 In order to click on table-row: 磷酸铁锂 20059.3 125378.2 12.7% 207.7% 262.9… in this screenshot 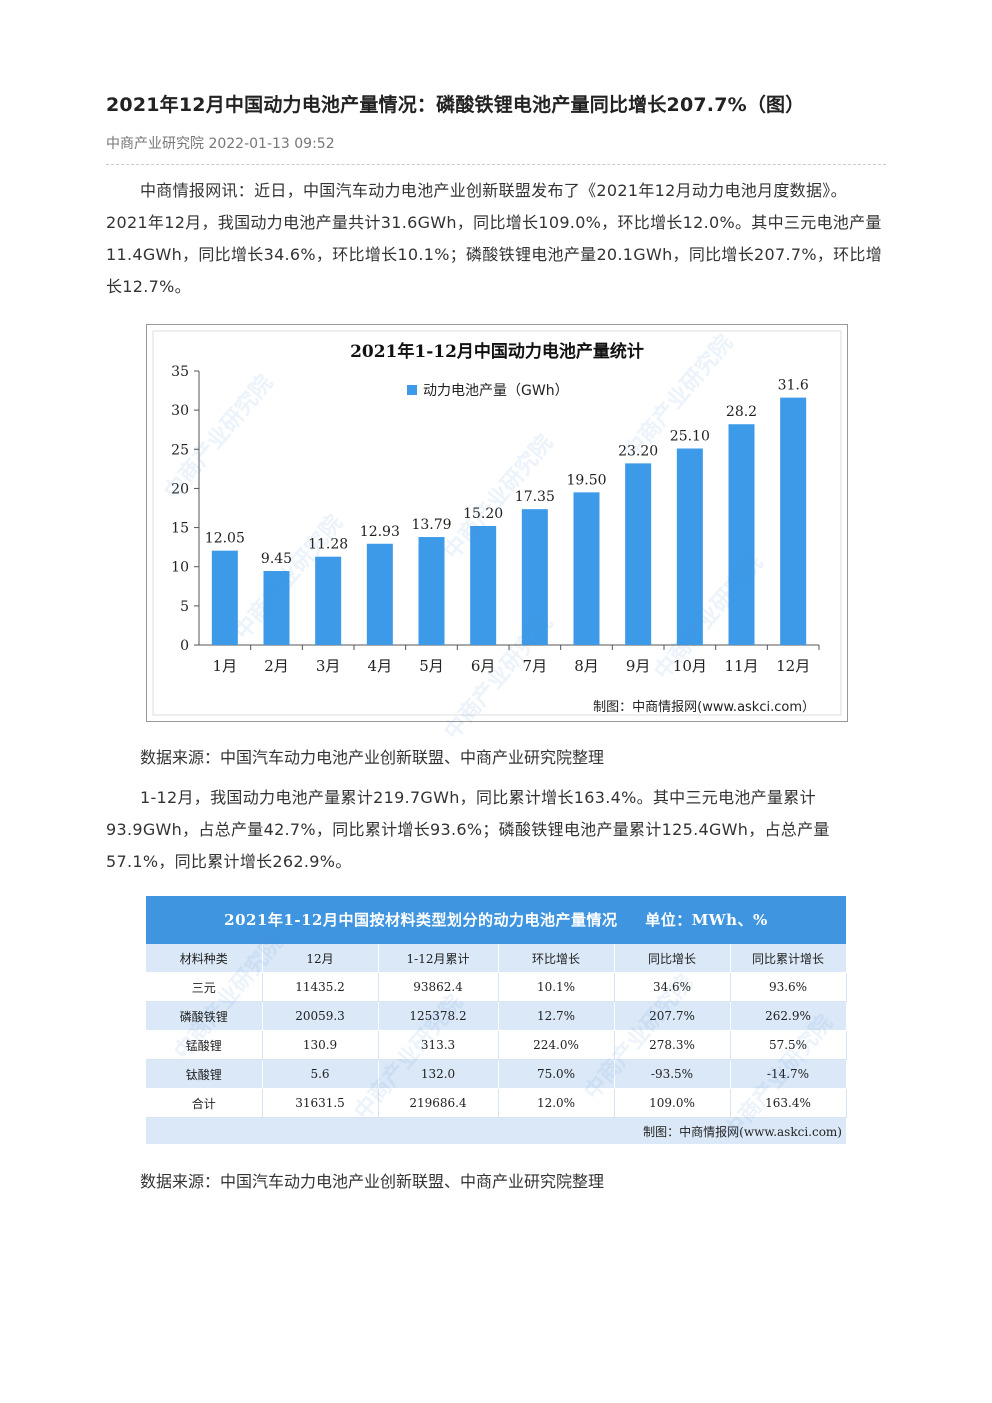, I will do `click(496, 1016)`.